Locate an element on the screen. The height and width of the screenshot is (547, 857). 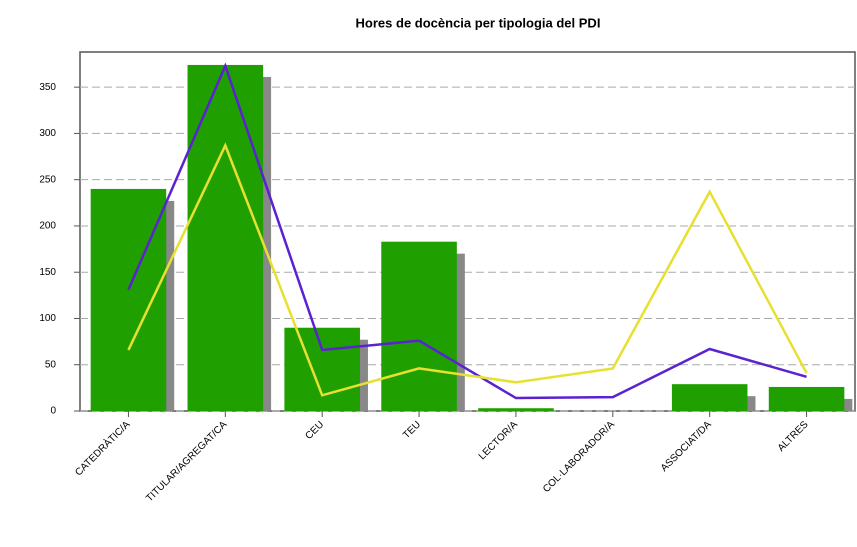
chart-title: Hores de docència per tipologia del PDI is located at coordinates (478, 22).